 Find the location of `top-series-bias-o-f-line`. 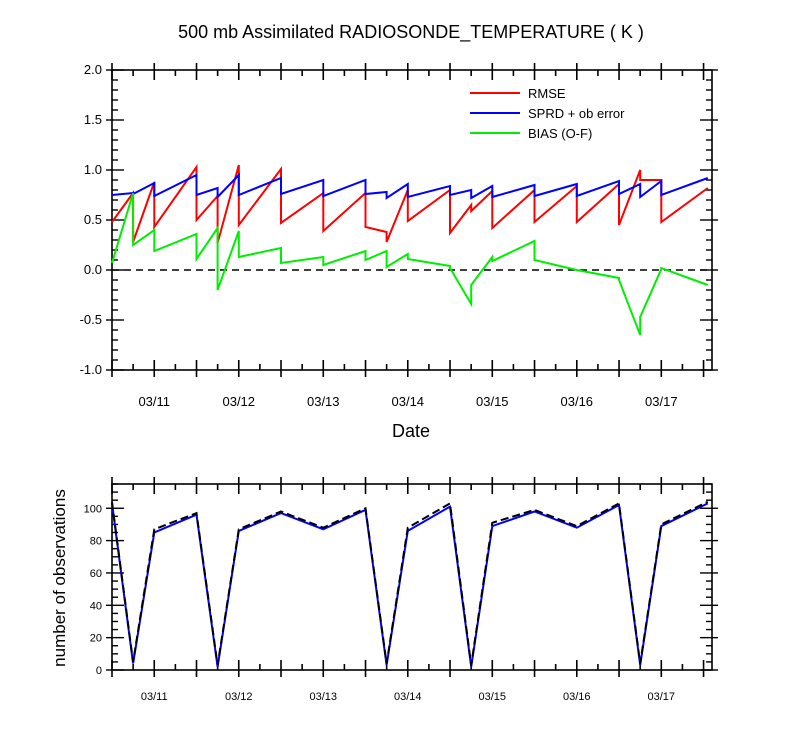

top-series-bias-o-f-line is located at coordinates (410, 264).